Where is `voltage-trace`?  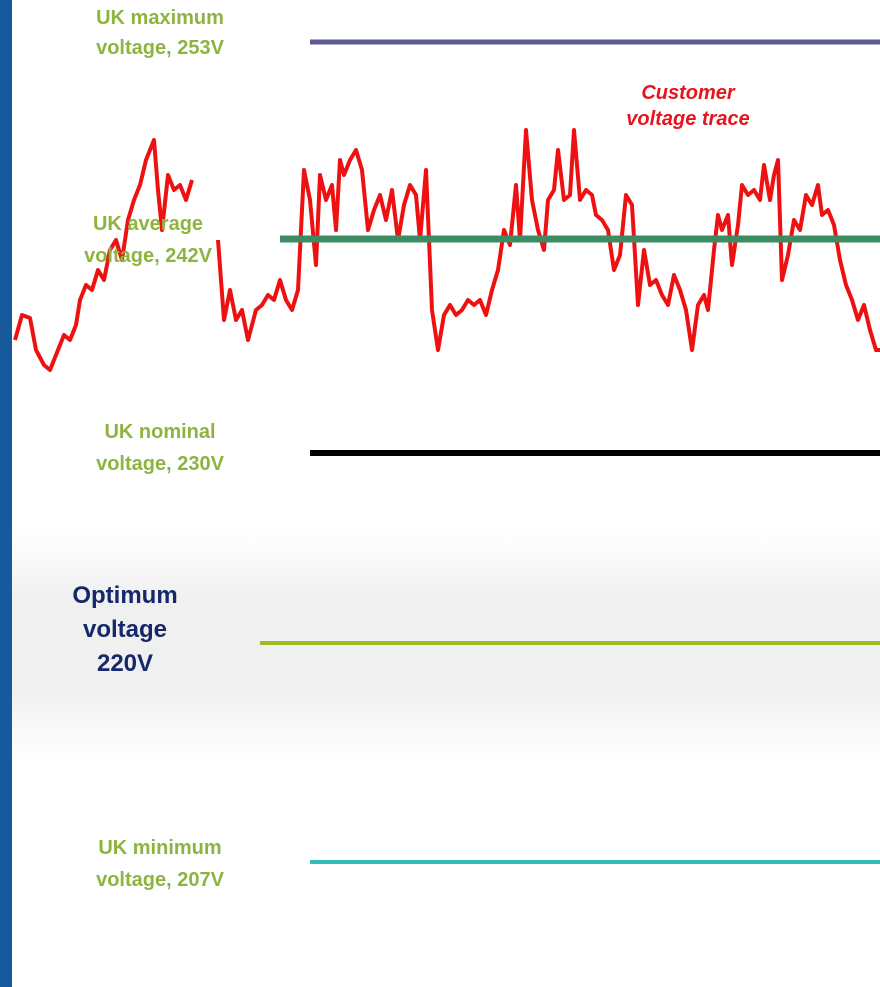 voltage-trace is located at coordinates (103, 255).